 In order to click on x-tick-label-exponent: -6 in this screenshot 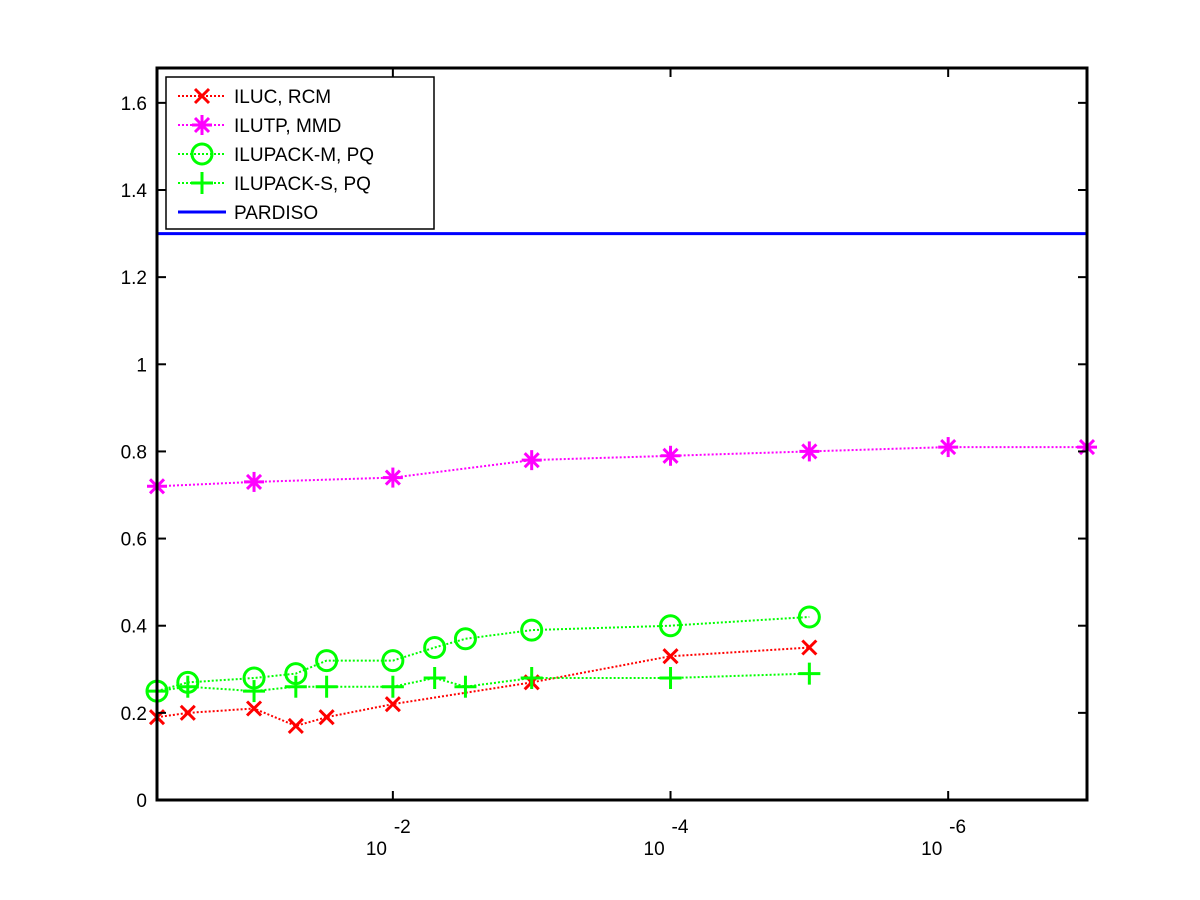, I will do `click(957, 827)`.